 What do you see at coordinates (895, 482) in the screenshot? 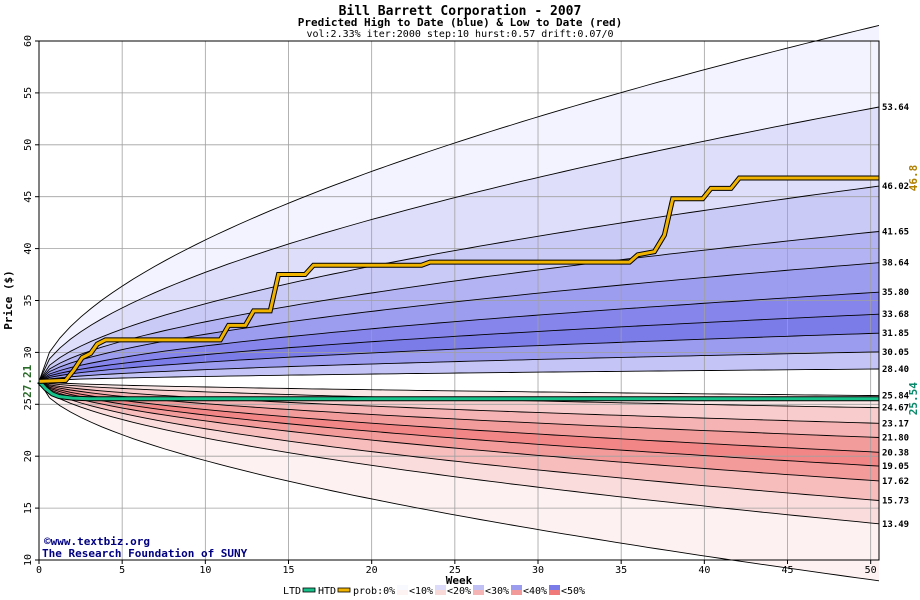
I see `right-label: 17.62` at bounding box center [895, 482].